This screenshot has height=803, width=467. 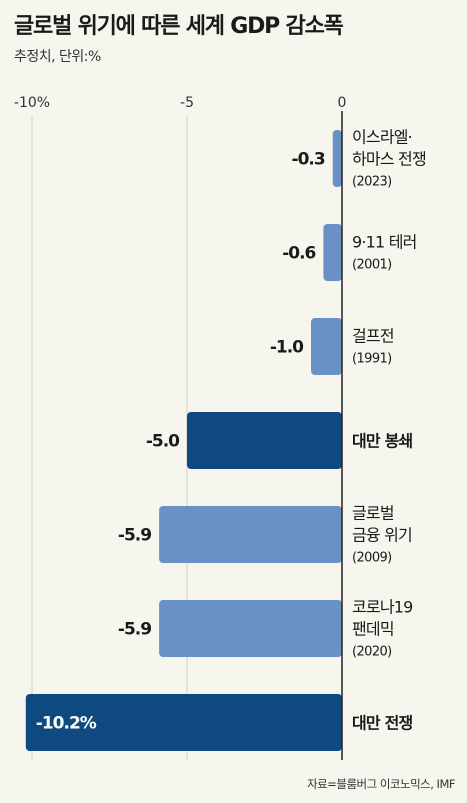 I want to click on category-year-label: (2023), so click(x=372, y=182).